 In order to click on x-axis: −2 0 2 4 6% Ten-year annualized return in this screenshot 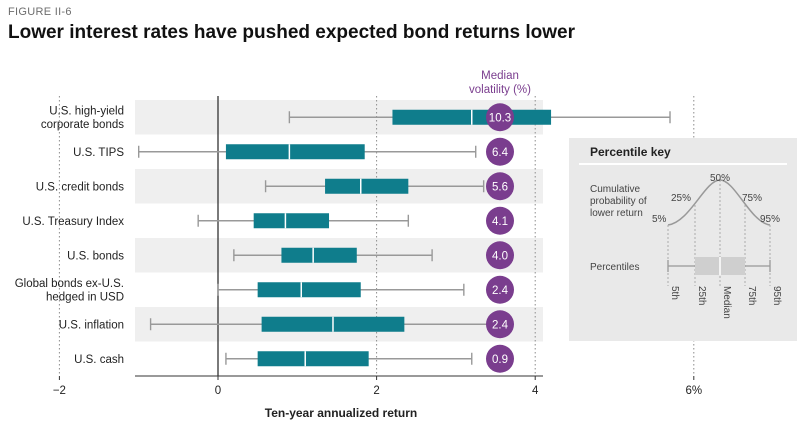, I will do `click(377, 397)`.